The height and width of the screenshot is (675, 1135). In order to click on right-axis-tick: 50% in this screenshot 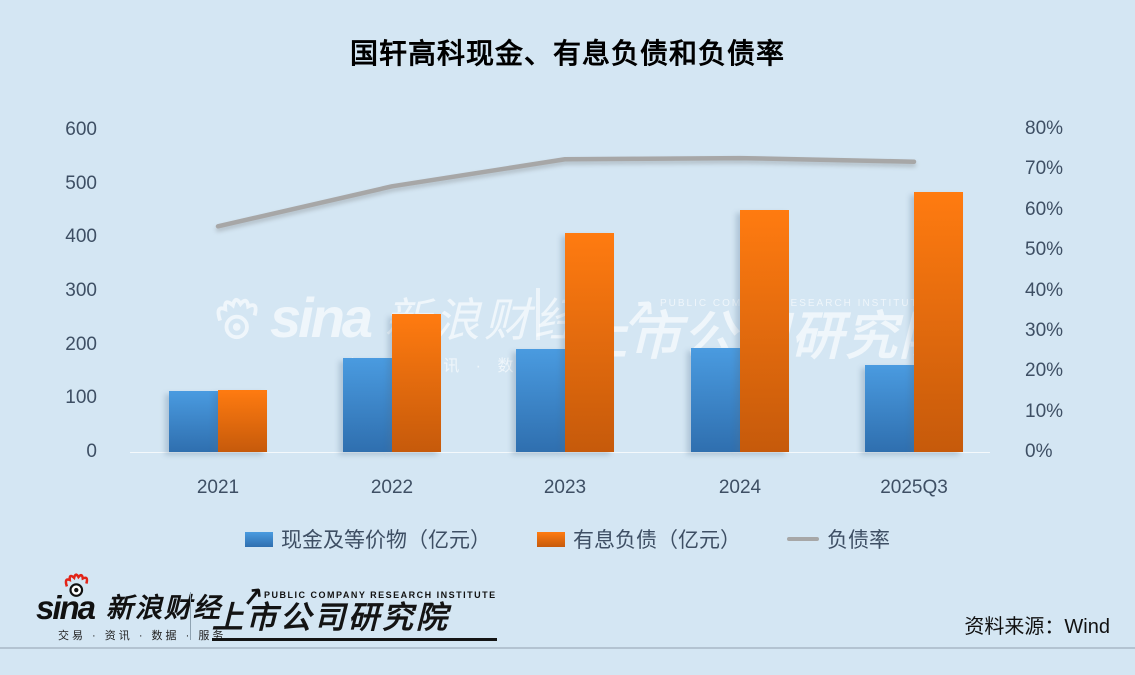, I will do `click(1044, 250)`.